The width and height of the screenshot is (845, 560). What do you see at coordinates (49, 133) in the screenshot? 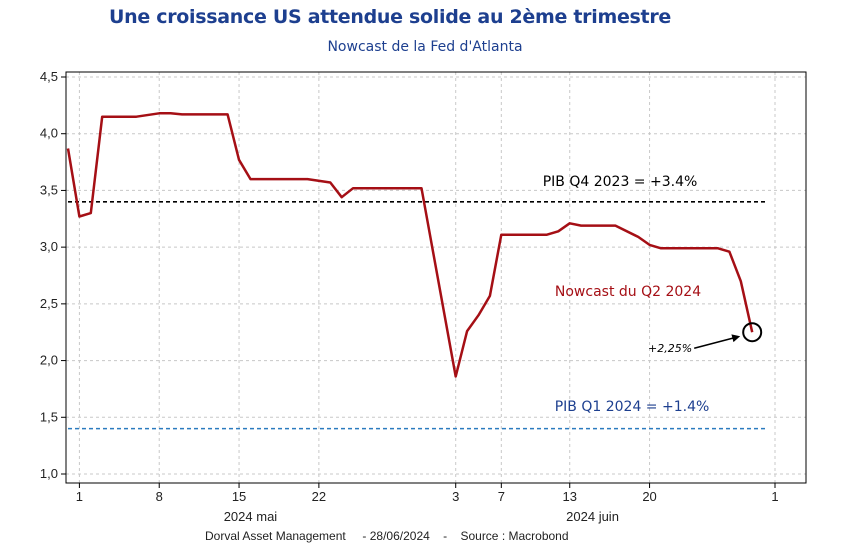
I see `y-tick-label: 4,0` at bounding box center [49, 133].